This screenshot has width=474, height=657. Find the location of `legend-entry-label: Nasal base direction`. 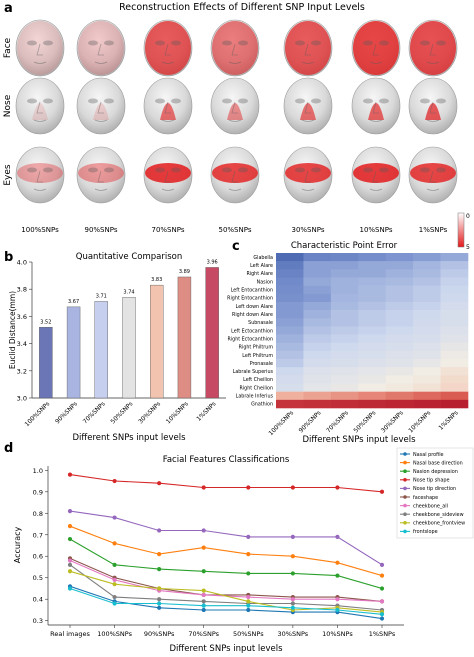

legend-entry-label: Nasal base direction is located at coordinates (438, 463).